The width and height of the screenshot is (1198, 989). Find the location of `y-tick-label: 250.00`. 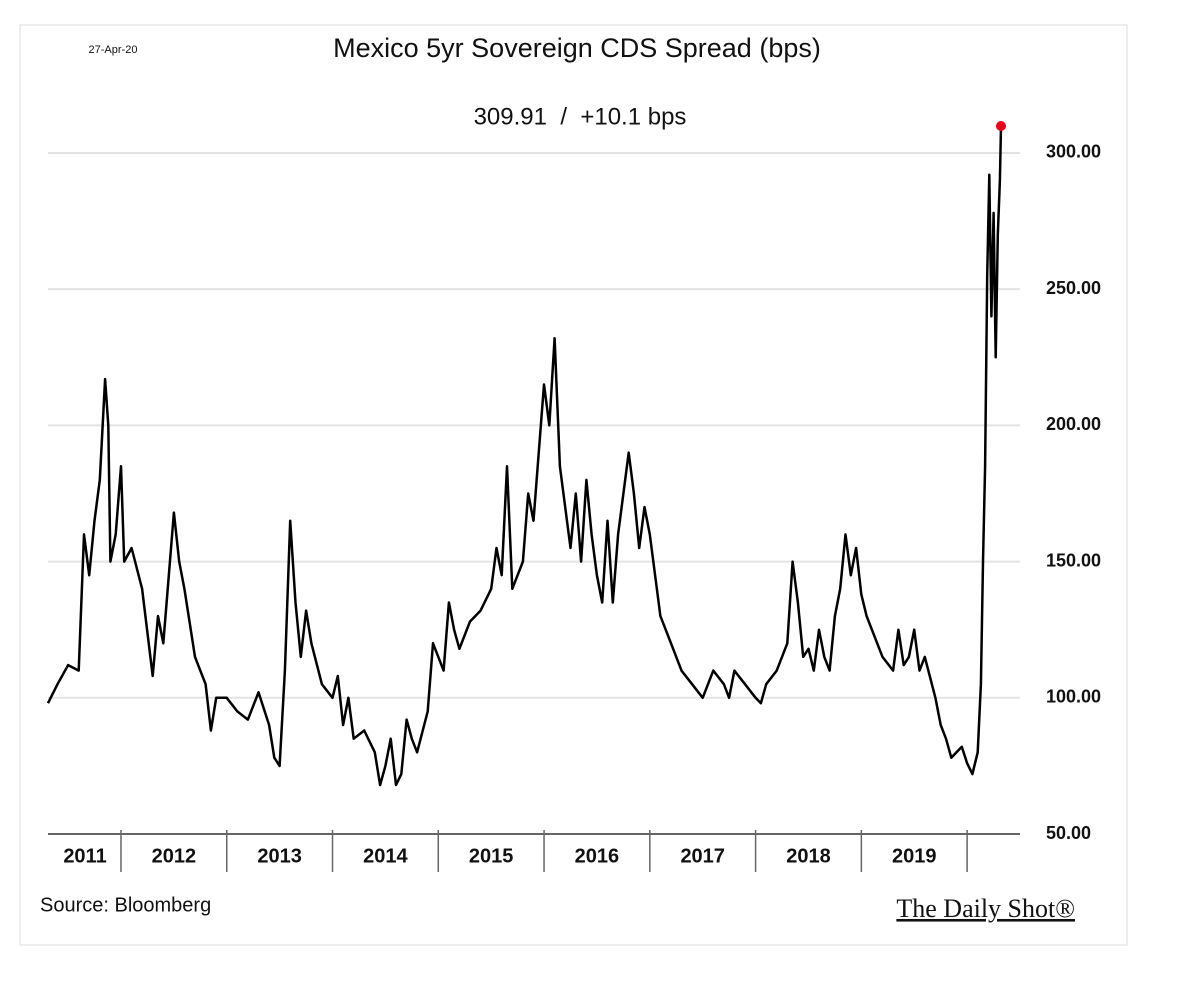

y-tick-label: 250.00 is located at coordinates (1073, 288).